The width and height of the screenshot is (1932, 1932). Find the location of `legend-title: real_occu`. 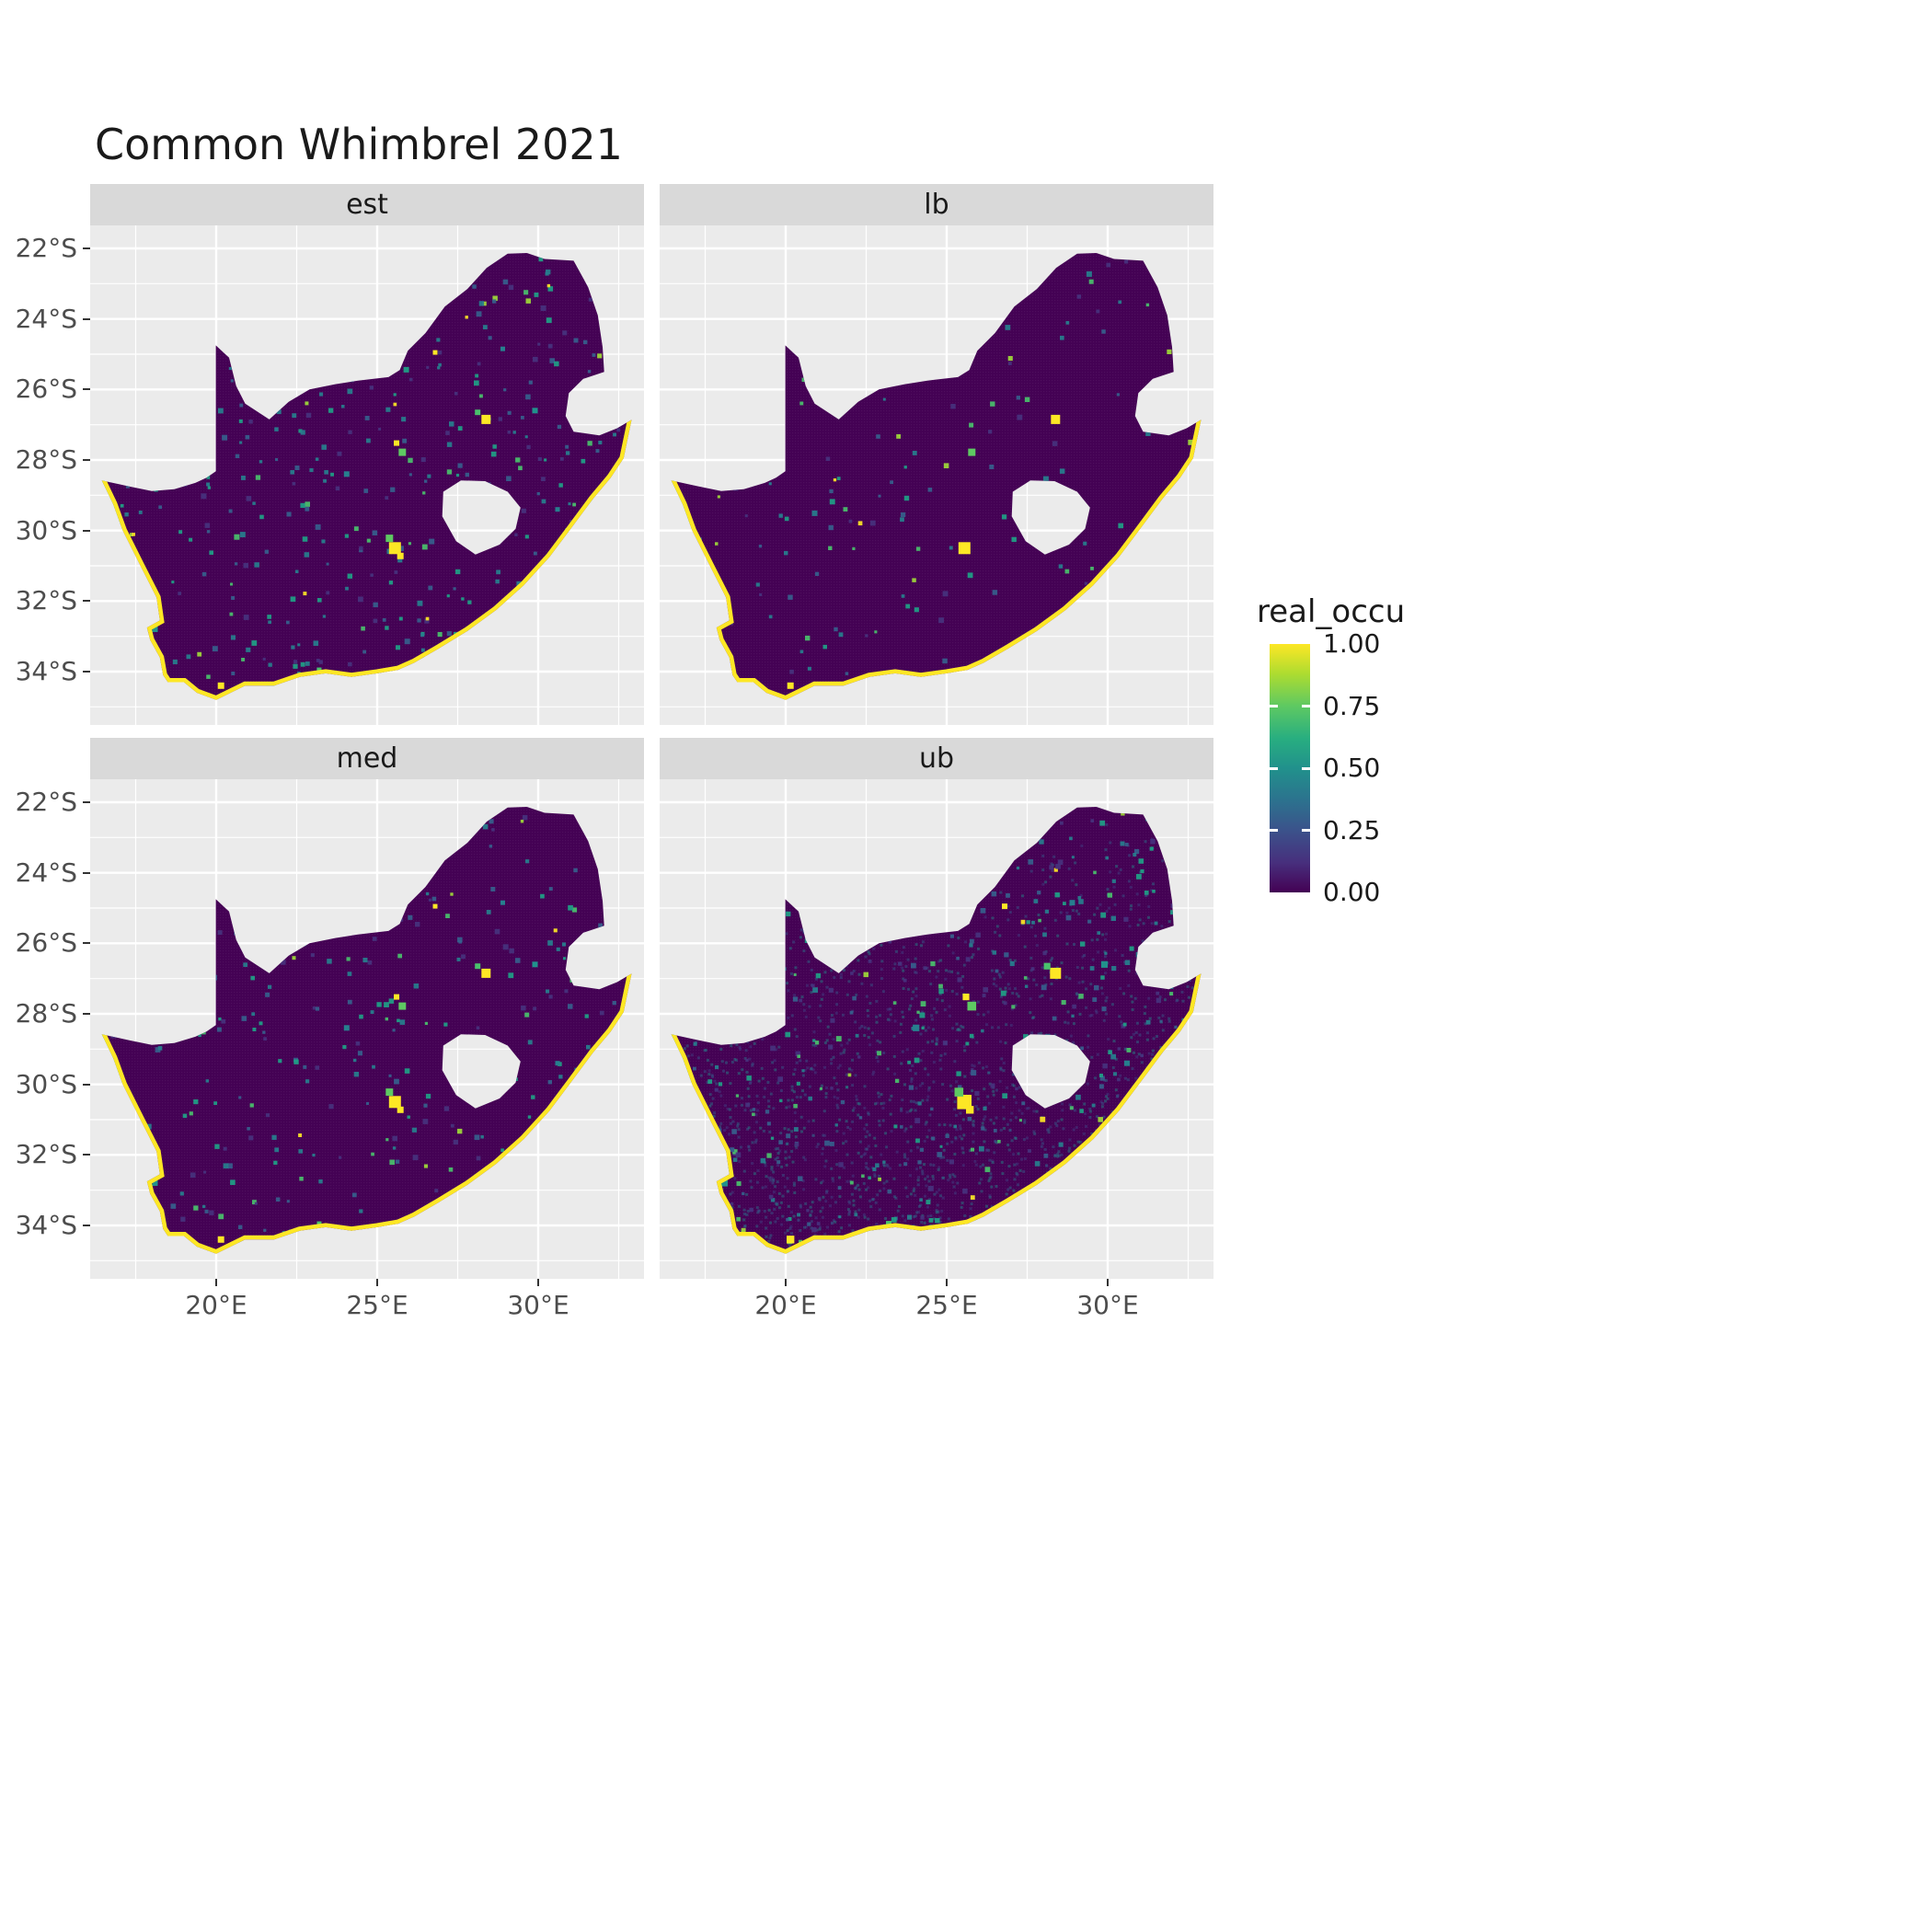

legend-title: real_occu is located at coordinates (1331, 611).